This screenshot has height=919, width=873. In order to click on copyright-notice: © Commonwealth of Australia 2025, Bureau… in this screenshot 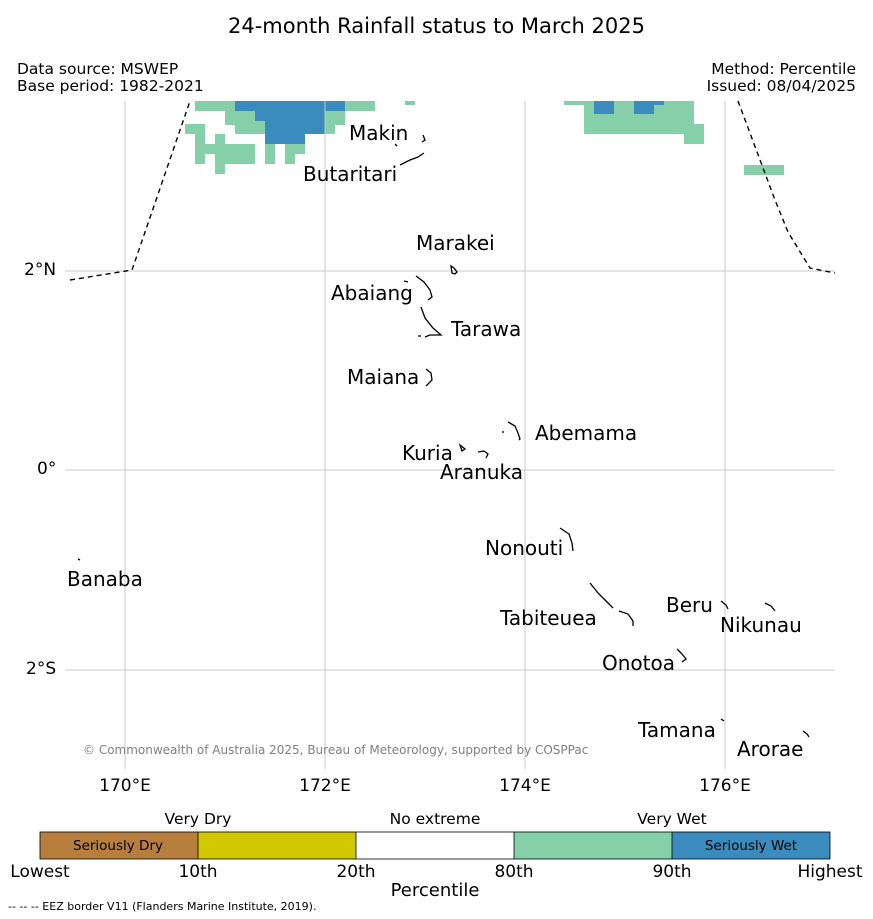, I will do `click(335, 750)`.